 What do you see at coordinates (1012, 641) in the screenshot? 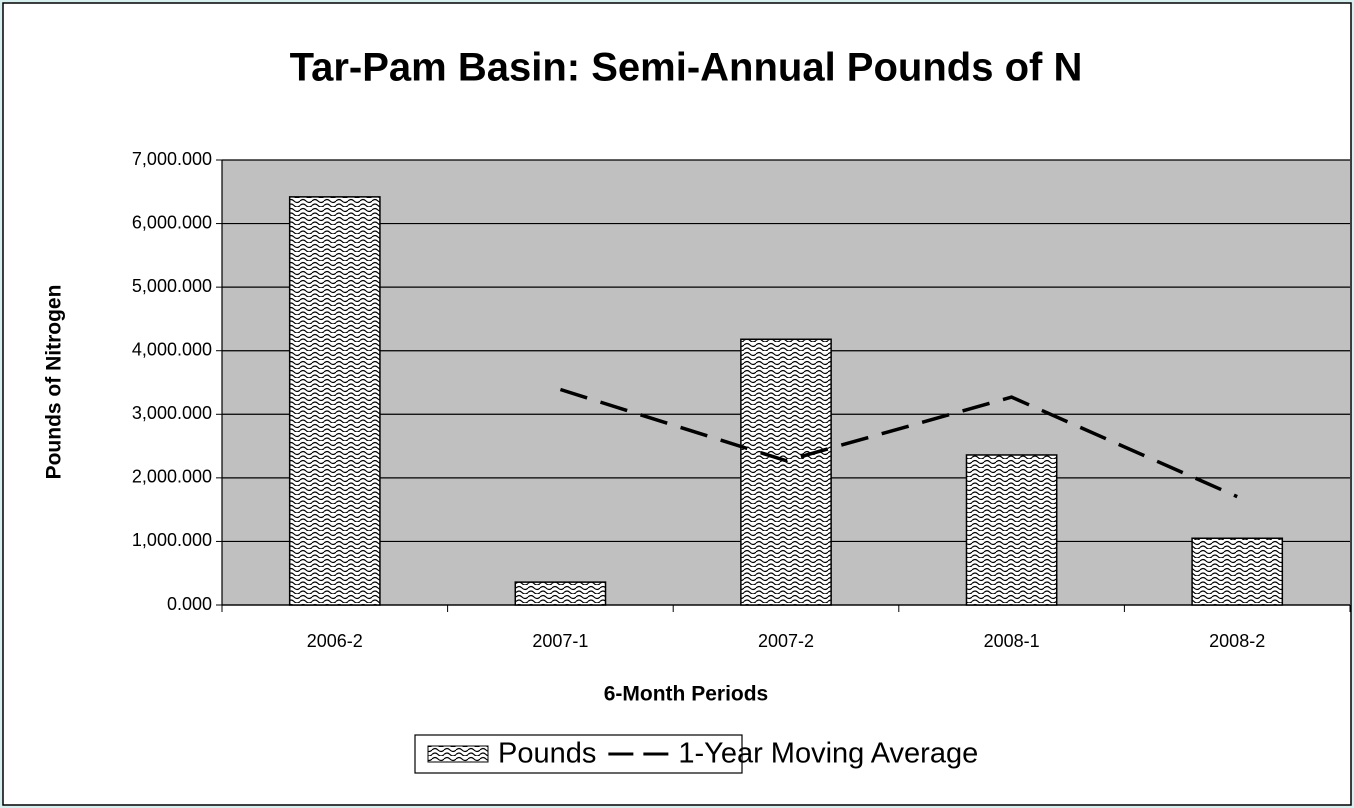
I see `x-tick-label: 2008-1` at bounding box center [1012, 641].